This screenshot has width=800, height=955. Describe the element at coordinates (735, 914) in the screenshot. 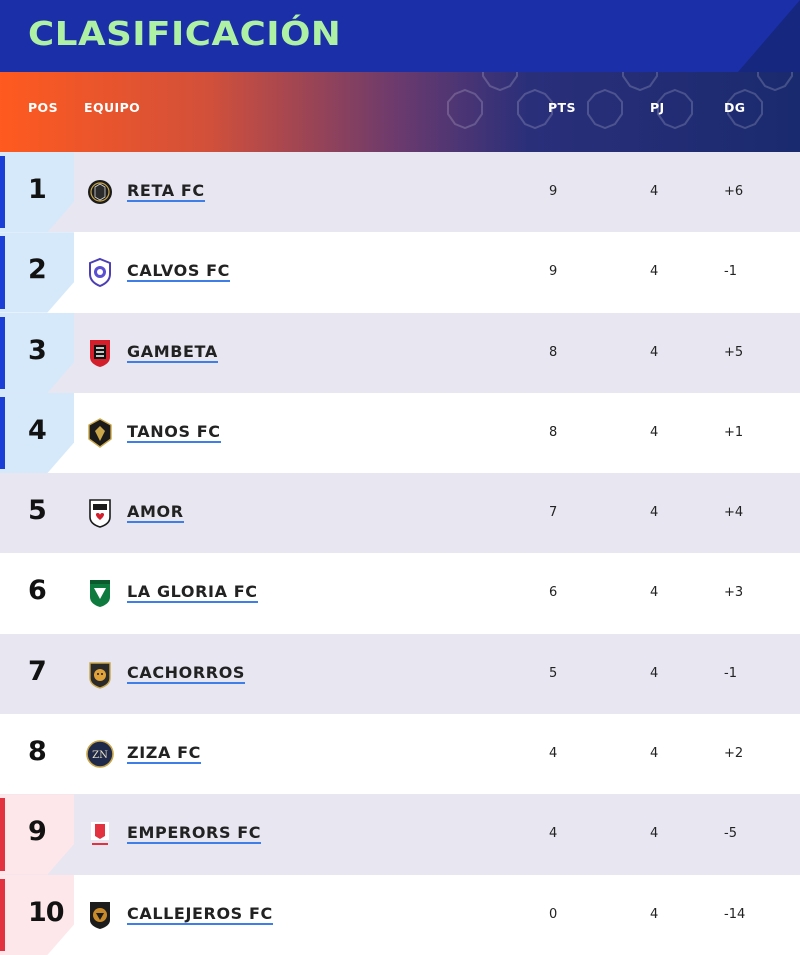

I see `dg-value: -14` at that location.